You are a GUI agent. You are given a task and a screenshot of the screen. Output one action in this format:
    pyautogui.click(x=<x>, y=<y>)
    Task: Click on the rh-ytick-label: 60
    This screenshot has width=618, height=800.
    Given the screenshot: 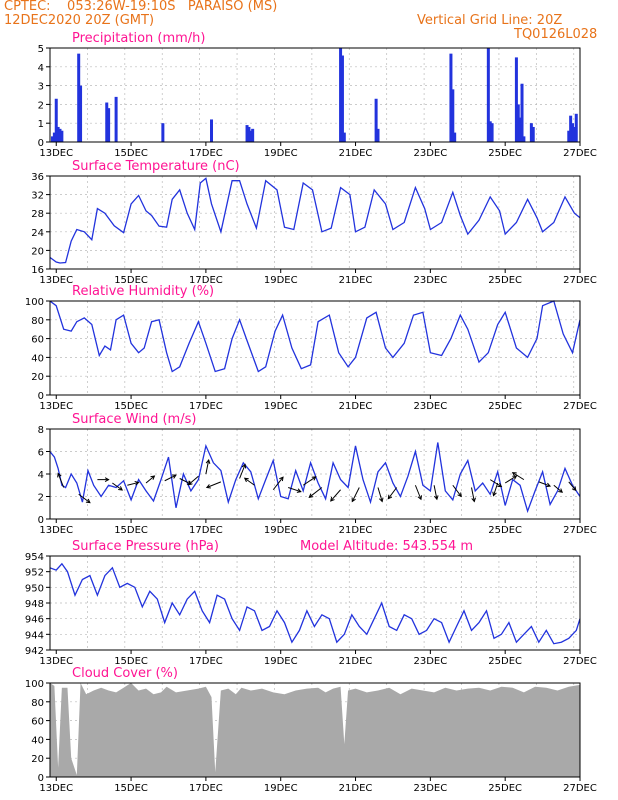 What is the action you would take?
    pyautogui.click(x=37, y=340)
    